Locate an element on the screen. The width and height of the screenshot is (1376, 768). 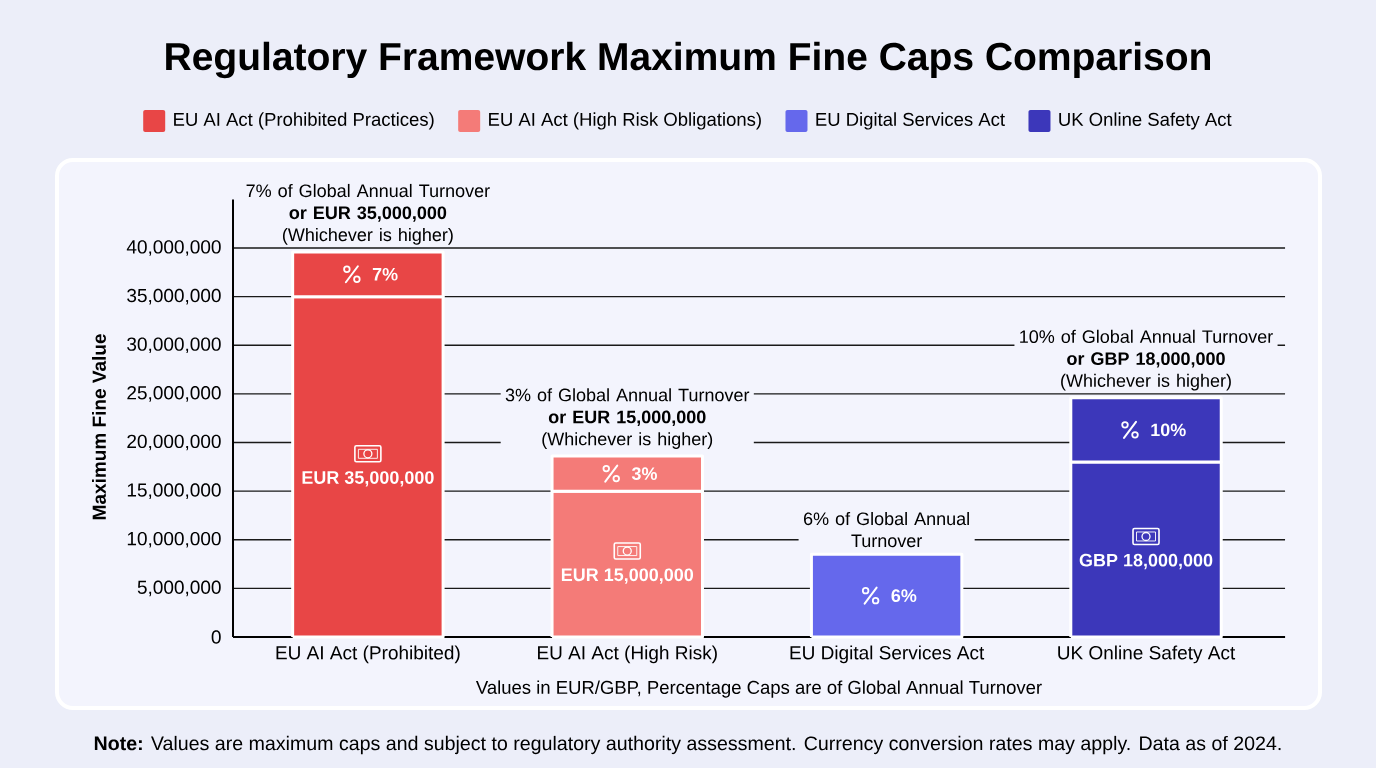
x-tick-label: EU AI Act (High Risk) is located at coordinates (627, 654).